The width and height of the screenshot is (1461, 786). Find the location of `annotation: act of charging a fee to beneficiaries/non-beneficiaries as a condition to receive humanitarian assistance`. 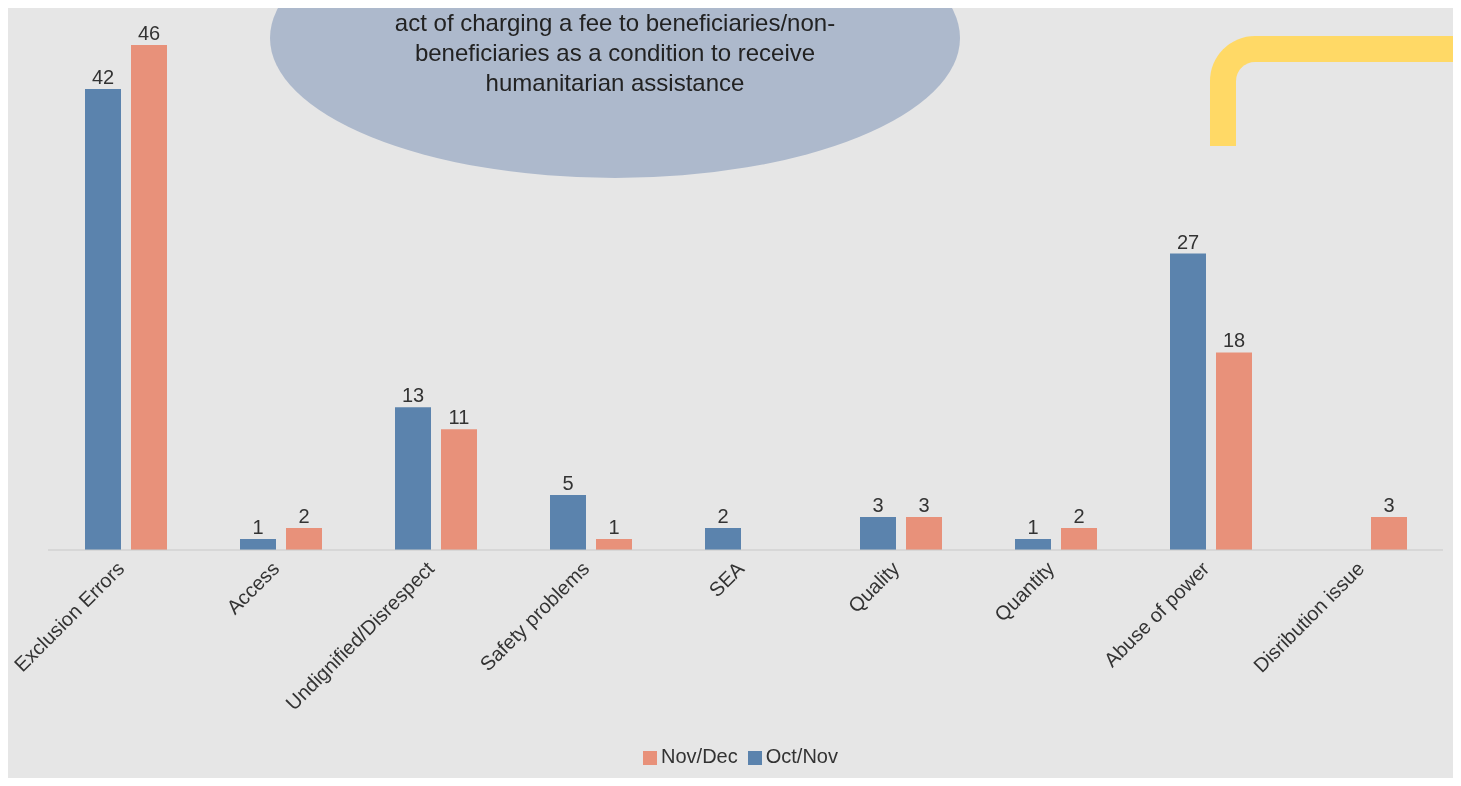

annotation: act of charging a fee to beneficiaries/non-beneficiaries as a condition to receive humanitarian assistance is located at coordinates (615, 53).